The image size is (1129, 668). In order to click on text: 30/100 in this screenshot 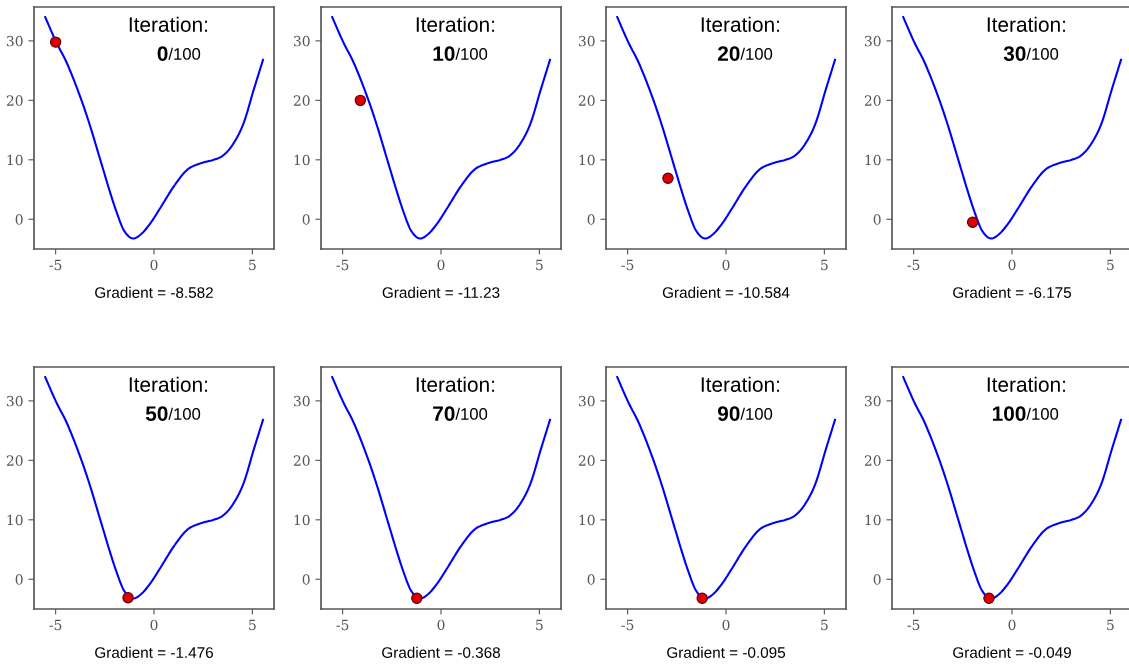, I will do `click(1031, 54)`.